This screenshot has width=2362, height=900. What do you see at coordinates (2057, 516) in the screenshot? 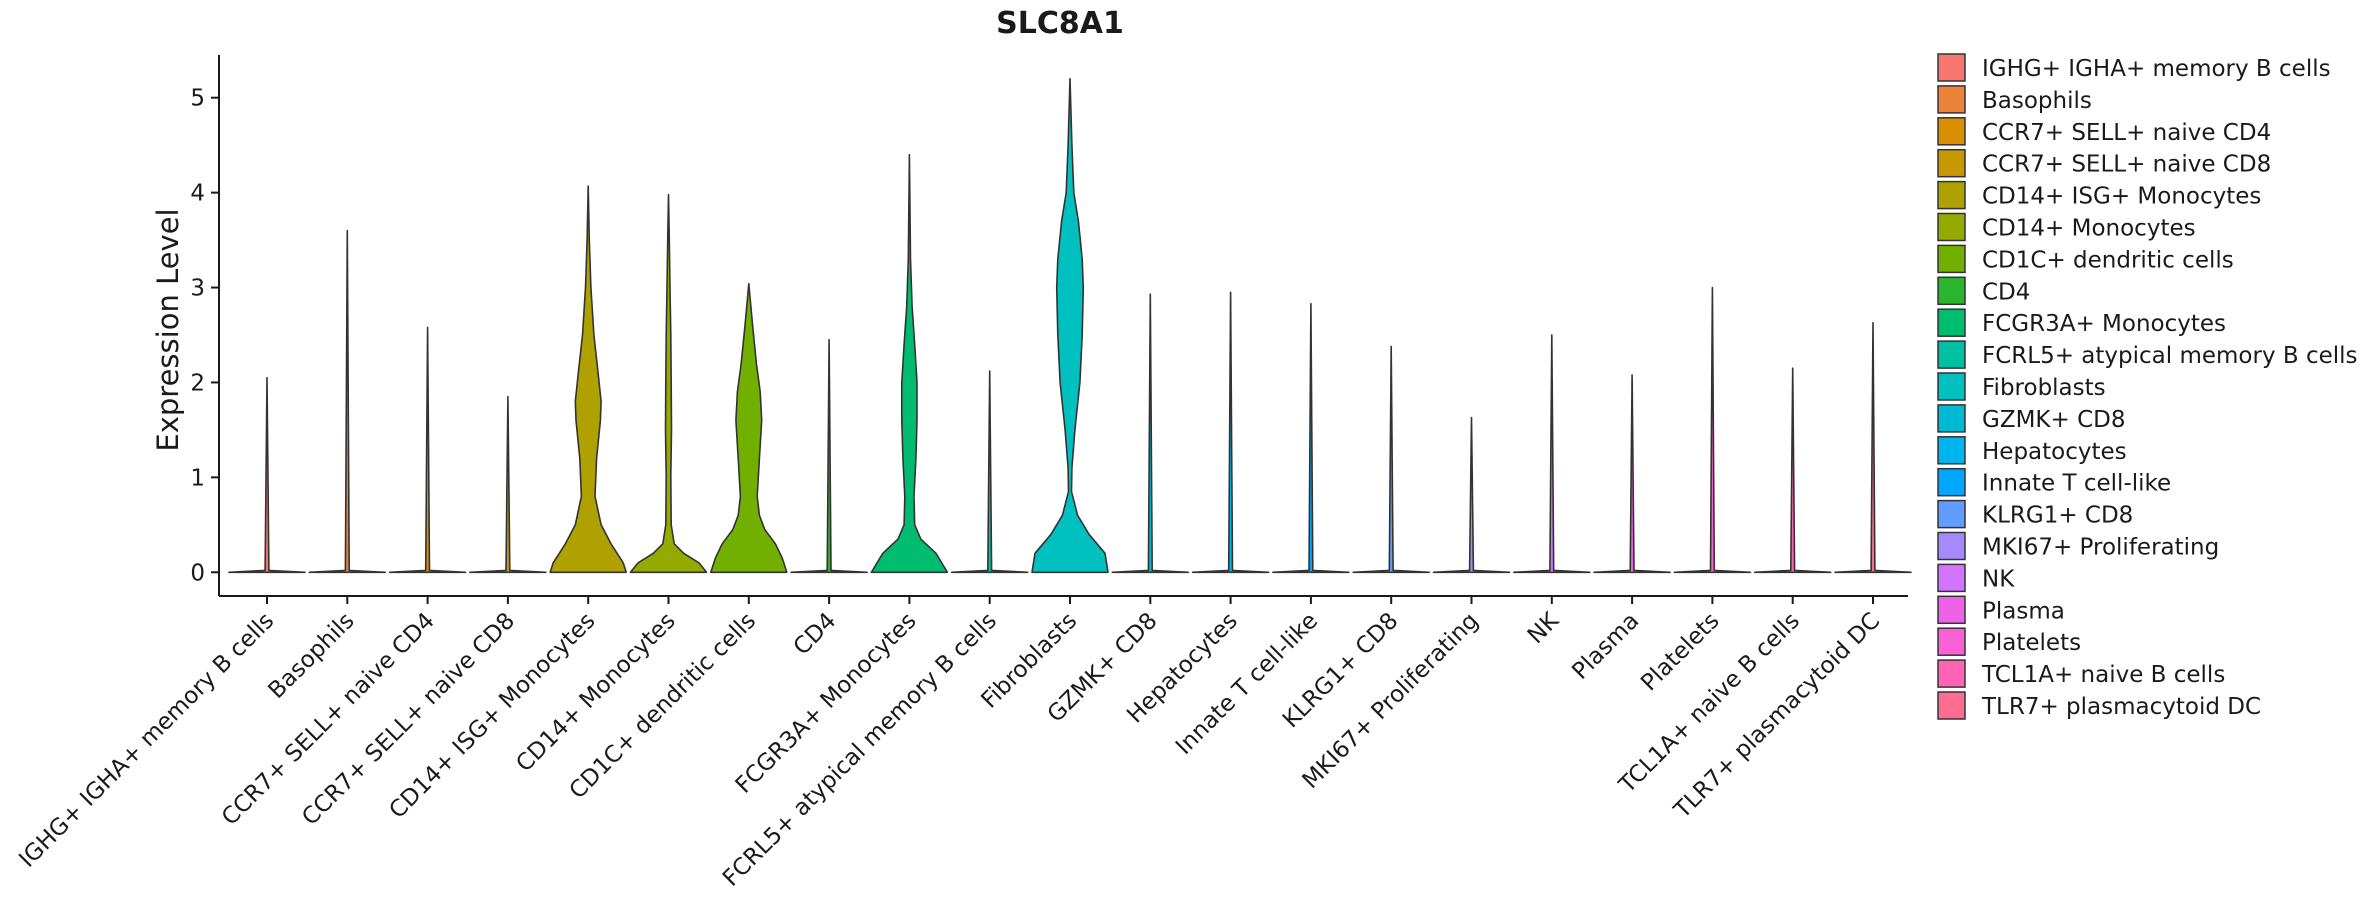
I see `legend-label: KLRG1+ CD8` at bounding box center [2057, 516].